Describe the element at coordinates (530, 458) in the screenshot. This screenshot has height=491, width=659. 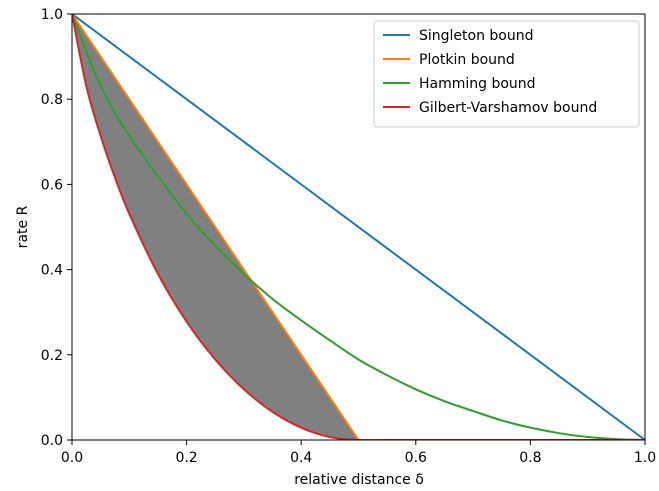
I see `x-tick-label: 0.8` at that location.